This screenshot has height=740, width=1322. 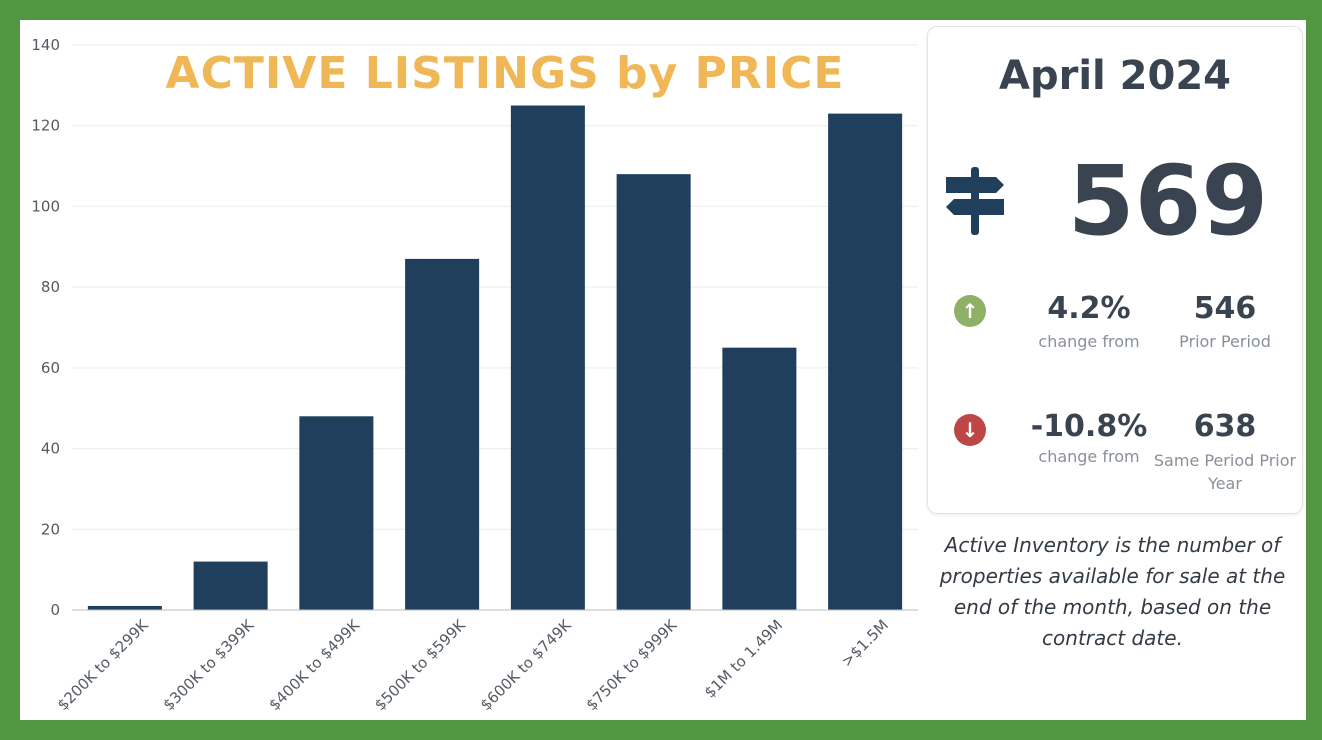 What do you see at coordinates (55, 610) in the screenshot?
I see `y-tick-label: 0` at bounding box center [55, 610].